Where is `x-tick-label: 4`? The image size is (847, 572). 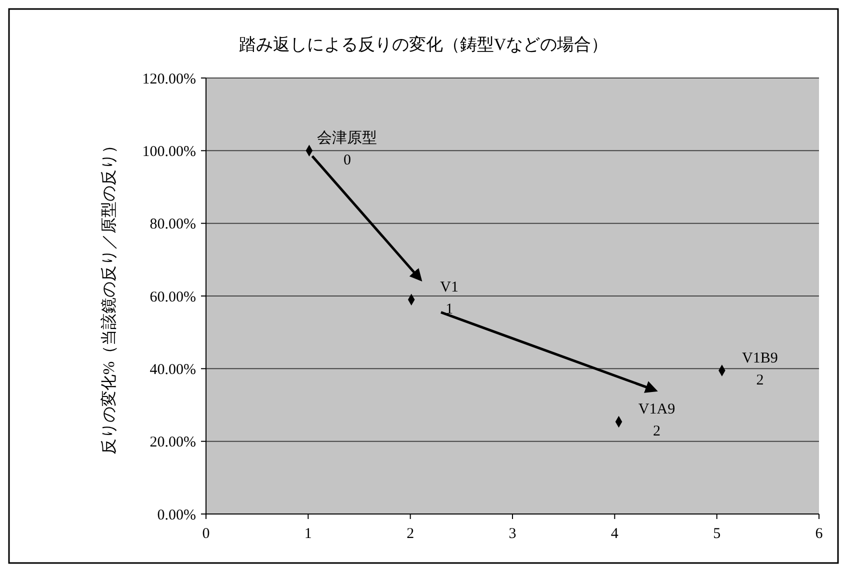 x-tick-label: 4 is located at coordinates (614, 534).